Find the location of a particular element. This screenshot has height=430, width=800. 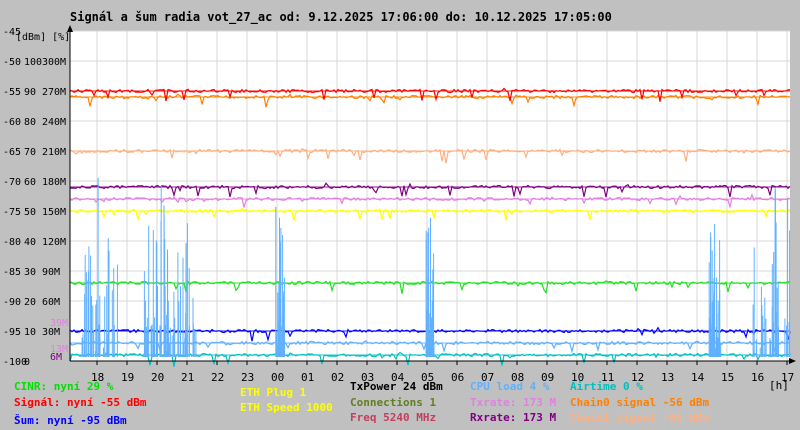

y-tick-pct: 80 is located at coordinates (30, 122).